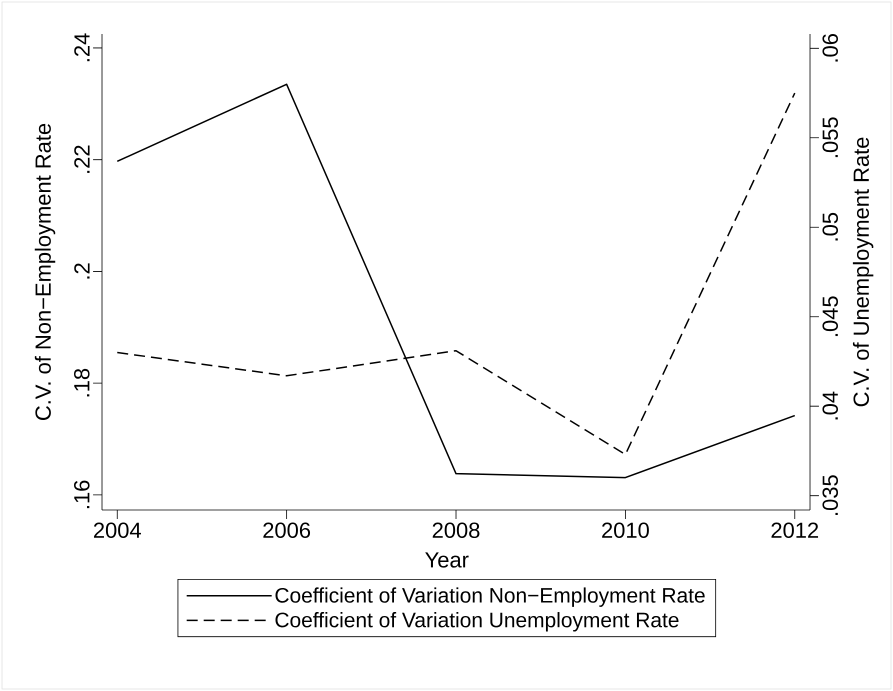 This screenshot has height=691, width=893. I want to click on y-tick-label: .16, so click(82, 494).